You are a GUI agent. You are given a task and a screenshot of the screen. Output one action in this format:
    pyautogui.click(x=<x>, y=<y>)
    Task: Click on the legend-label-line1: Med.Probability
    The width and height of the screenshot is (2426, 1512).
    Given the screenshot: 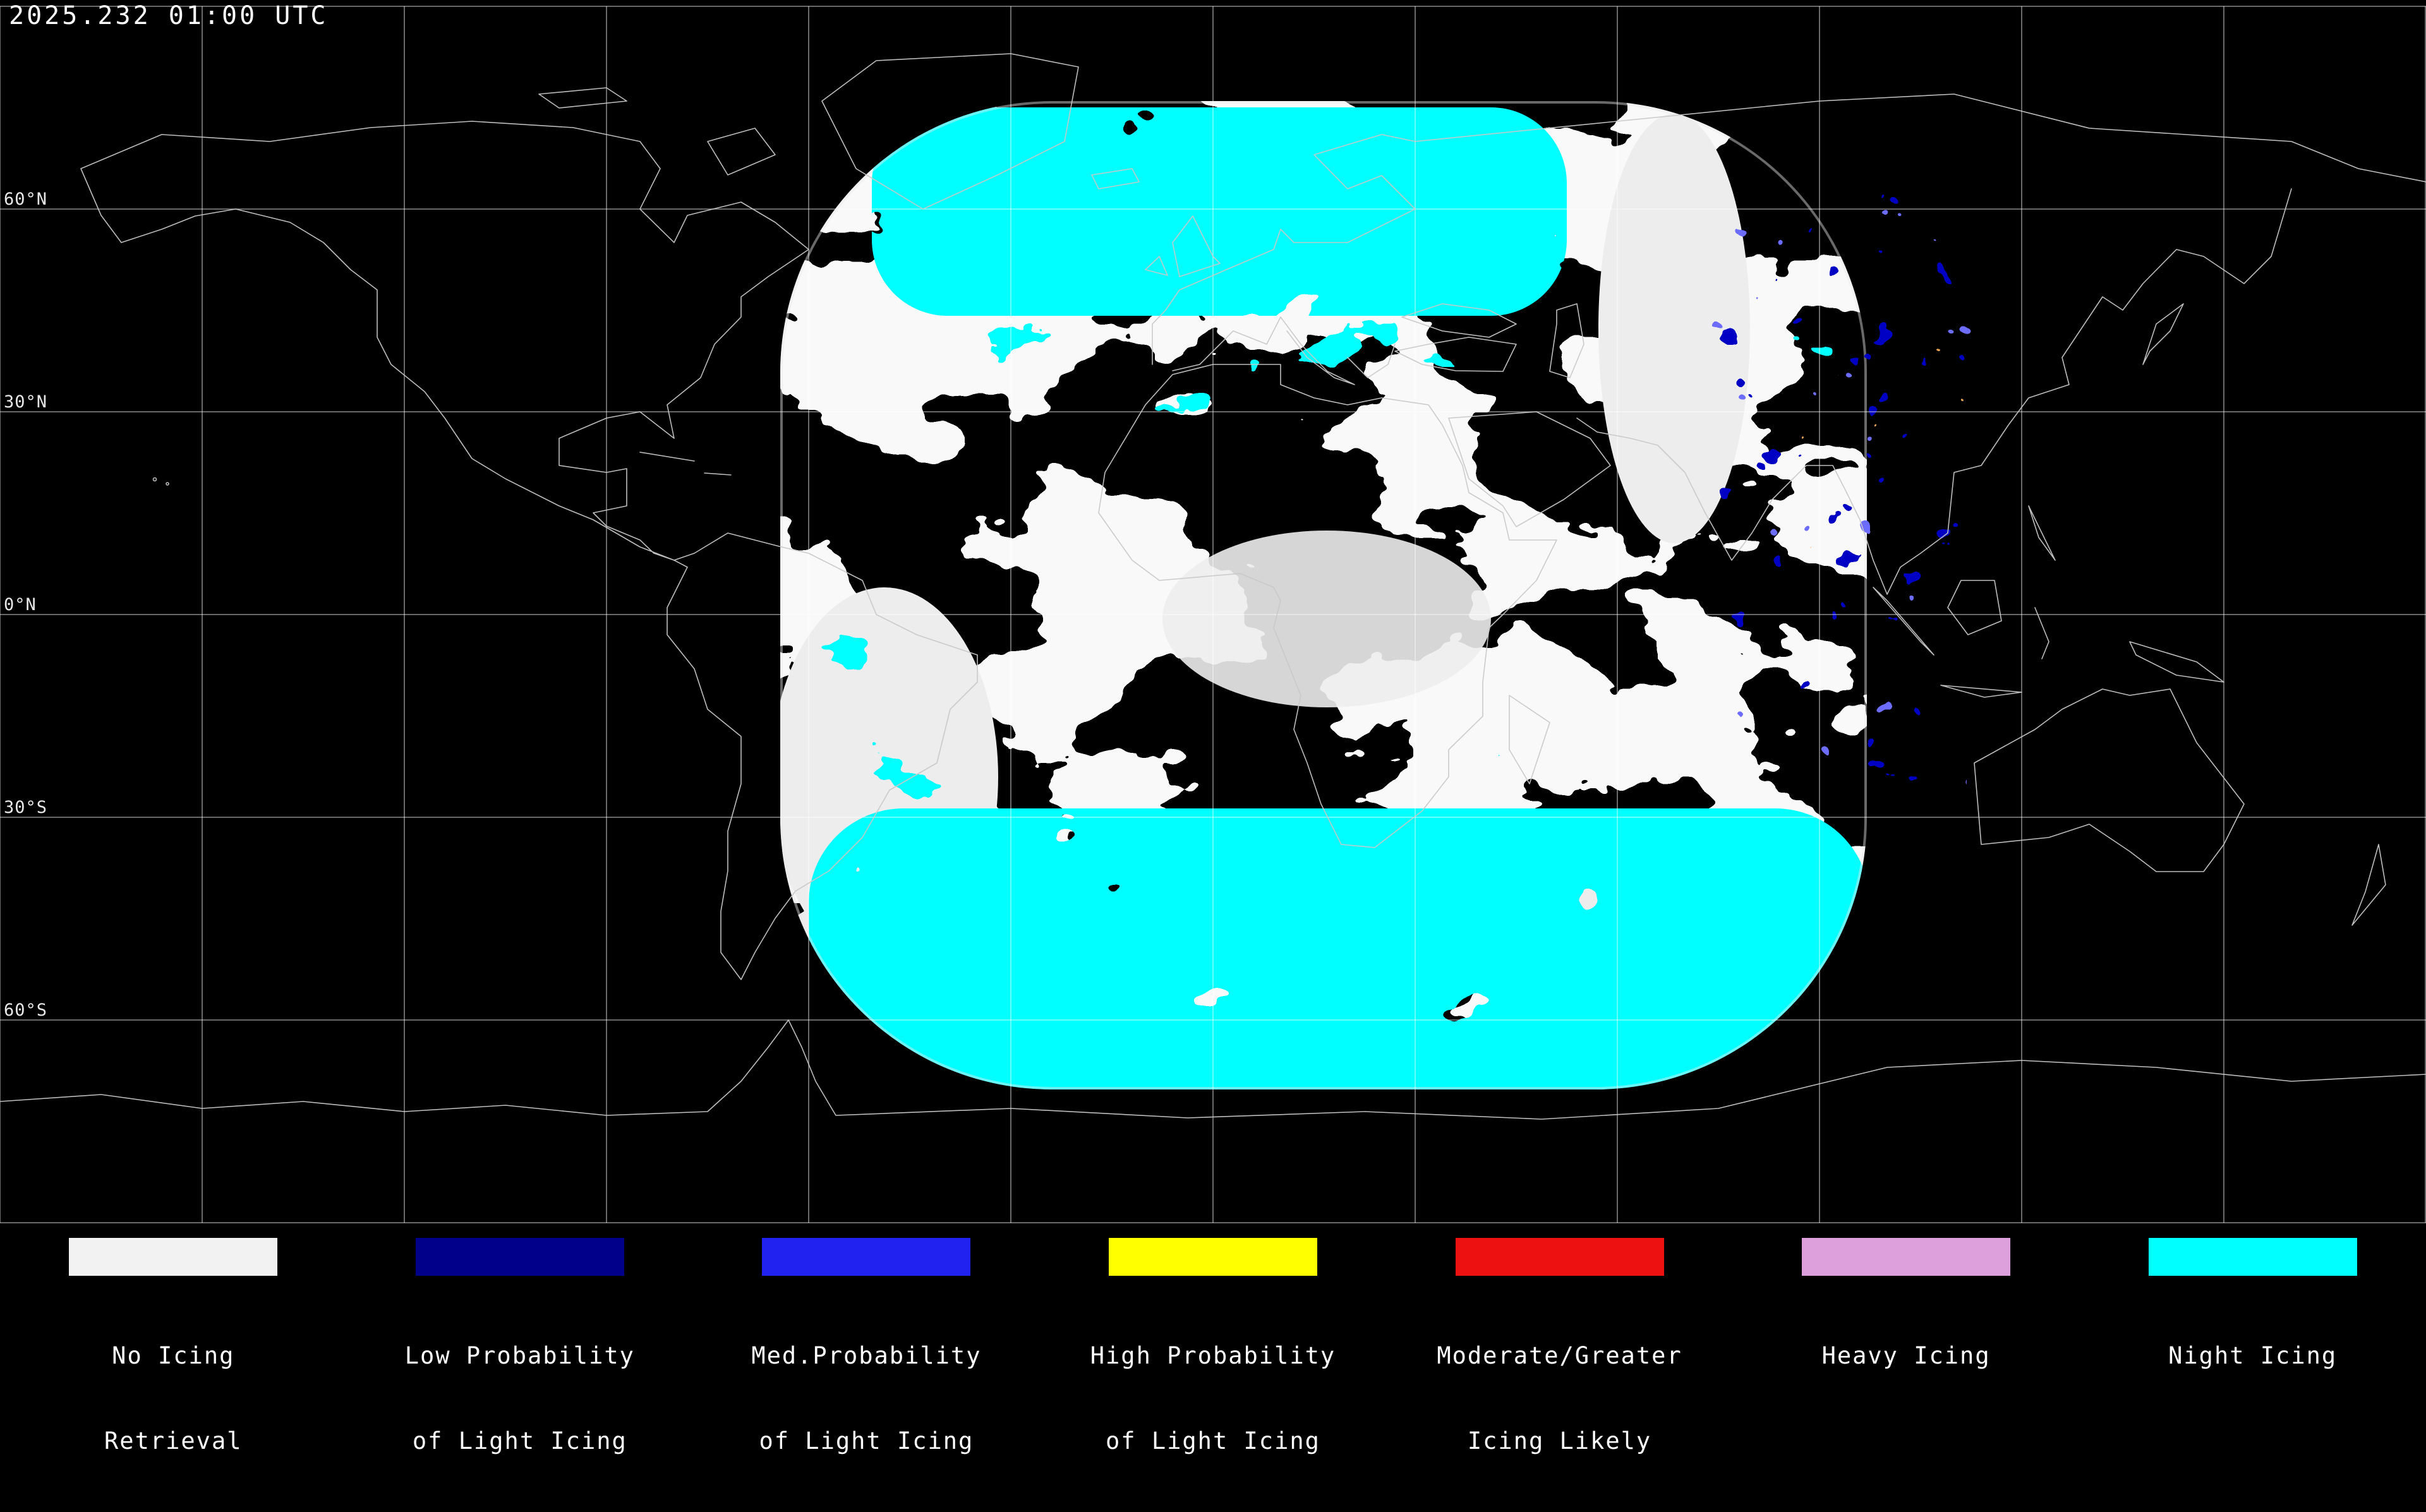 What is the action you would take?
    pyautogui.click(x=866, y=1355)
    